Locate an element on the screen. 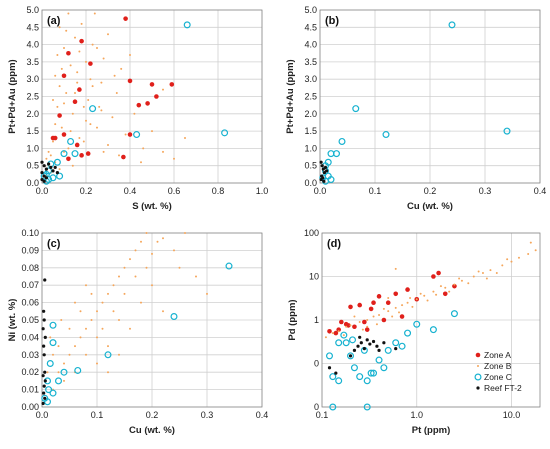 This screenshot has height=449, width=550. y-tick-label: 1 is located at coordinates (316, 320).